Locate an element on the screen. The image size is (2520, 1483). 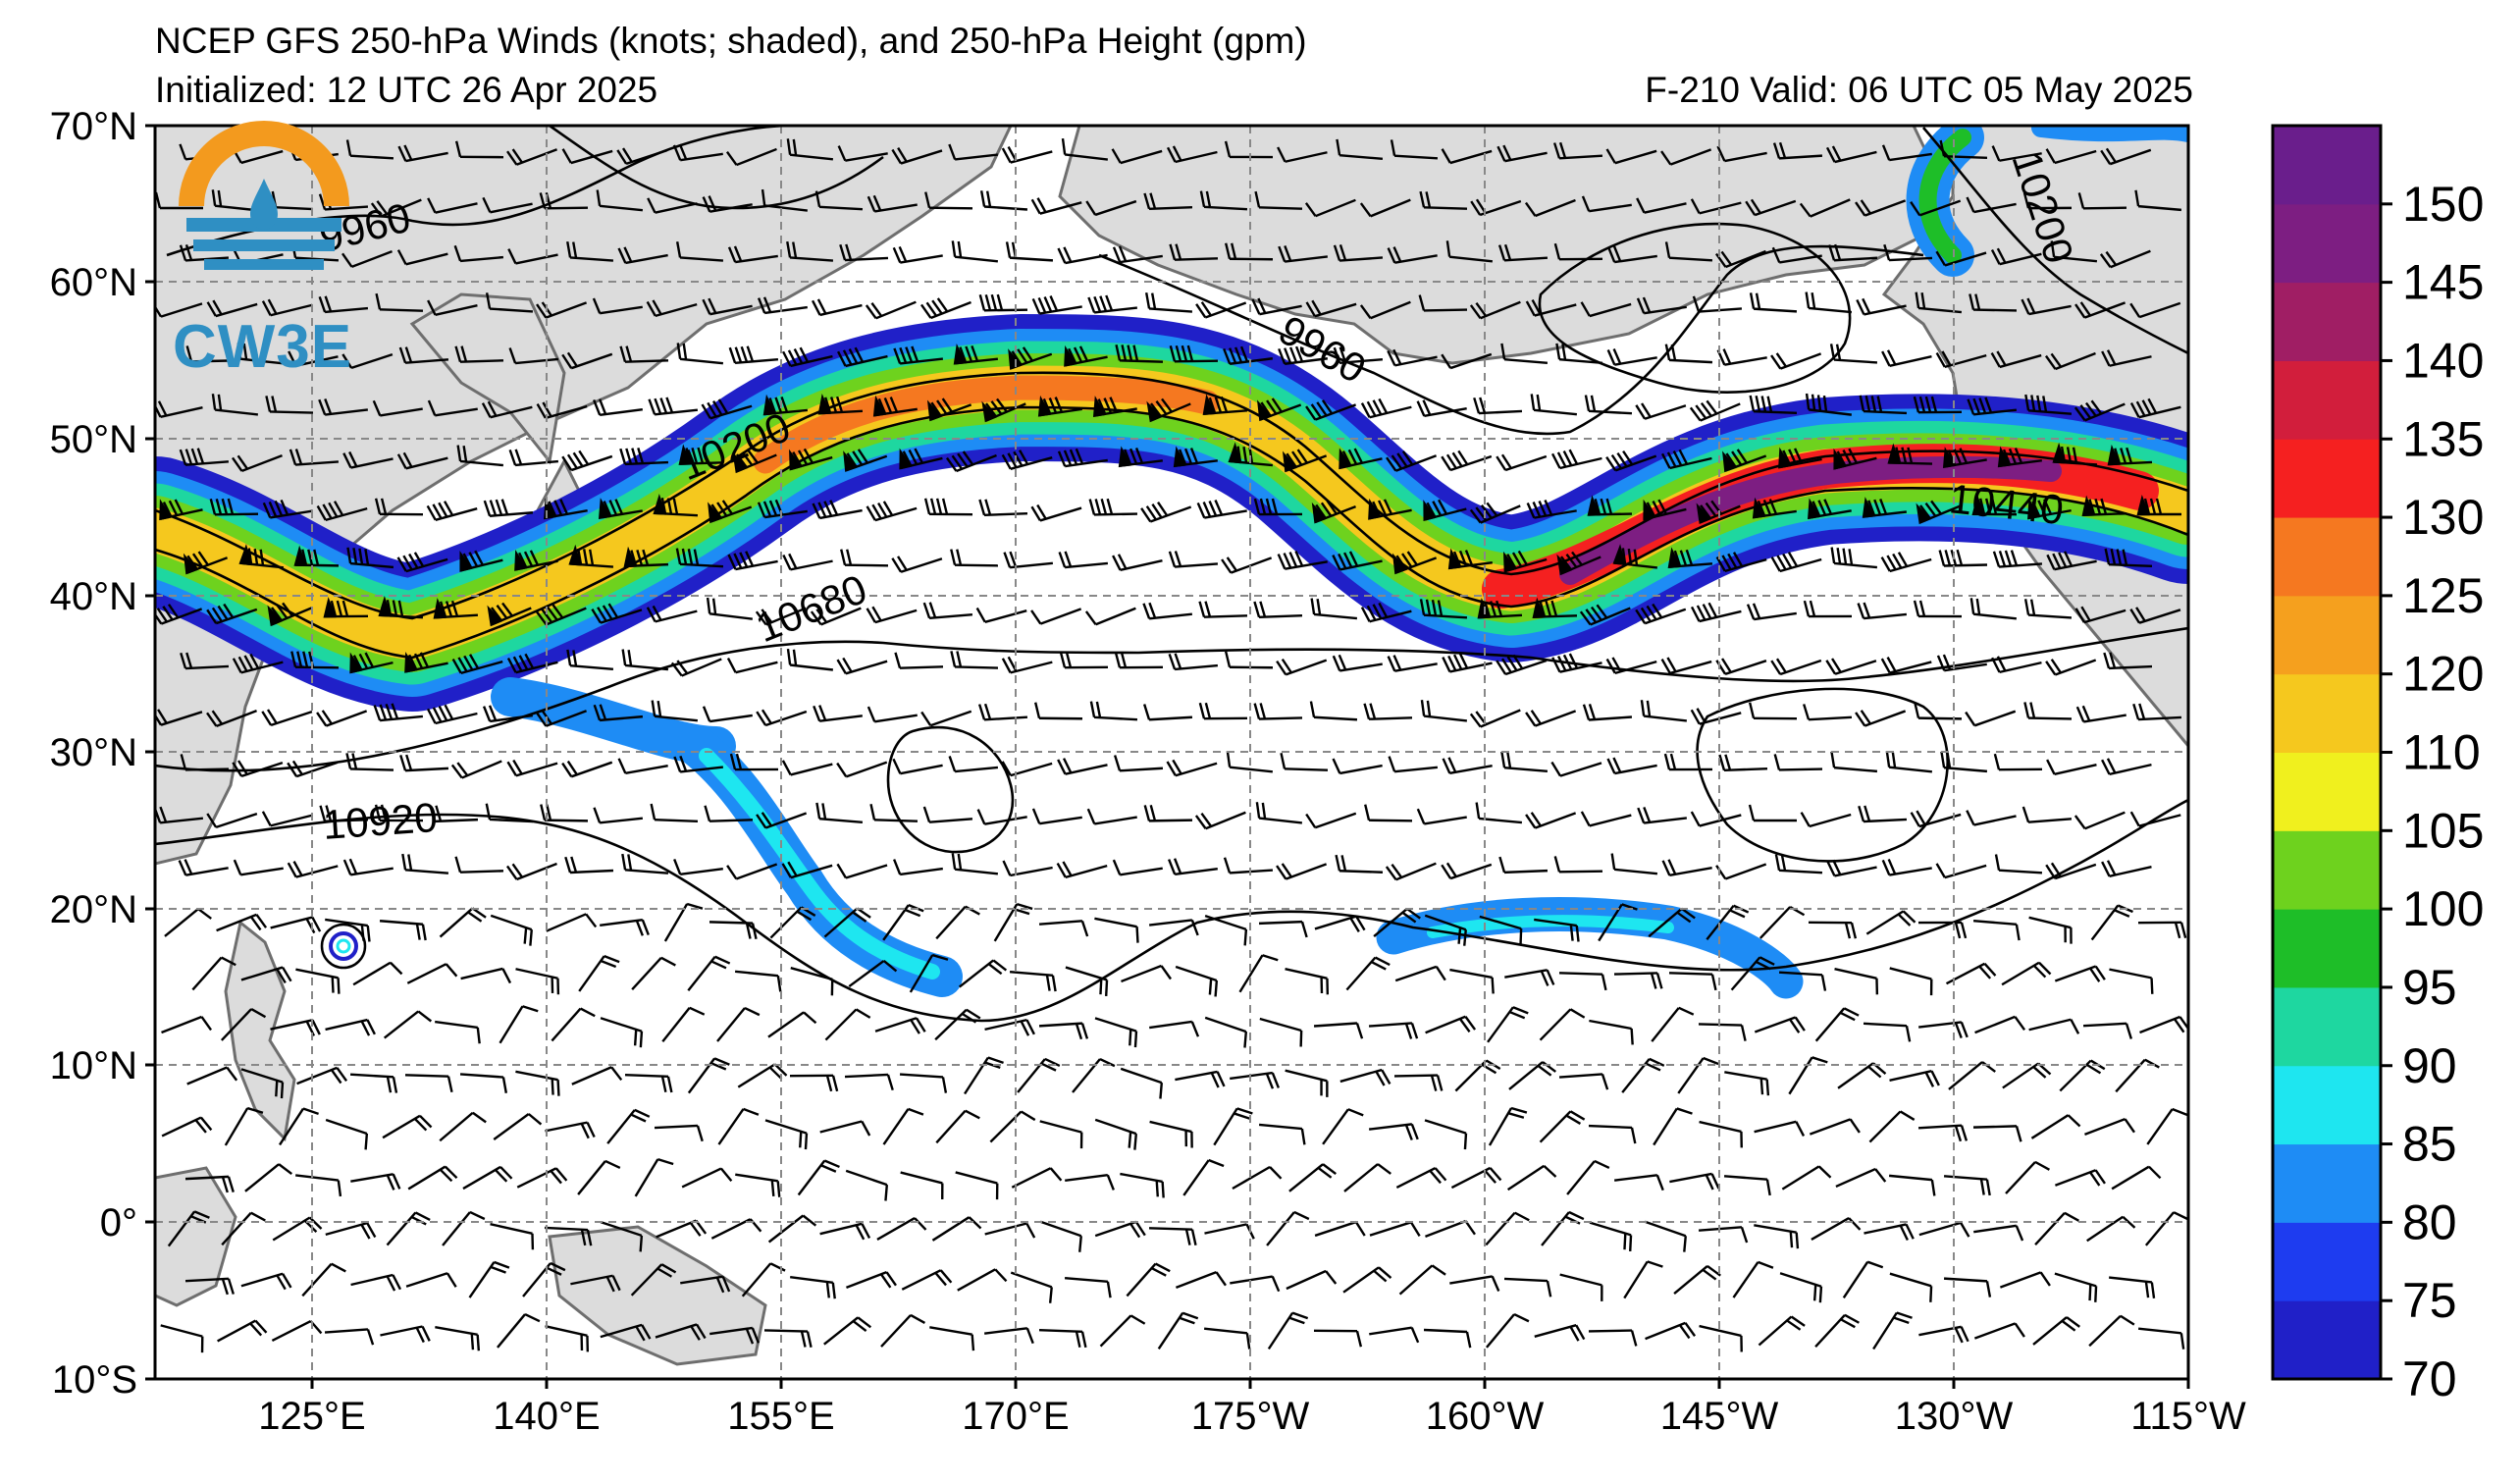
lat-label: 0° is located at coordinates (118, 1223).